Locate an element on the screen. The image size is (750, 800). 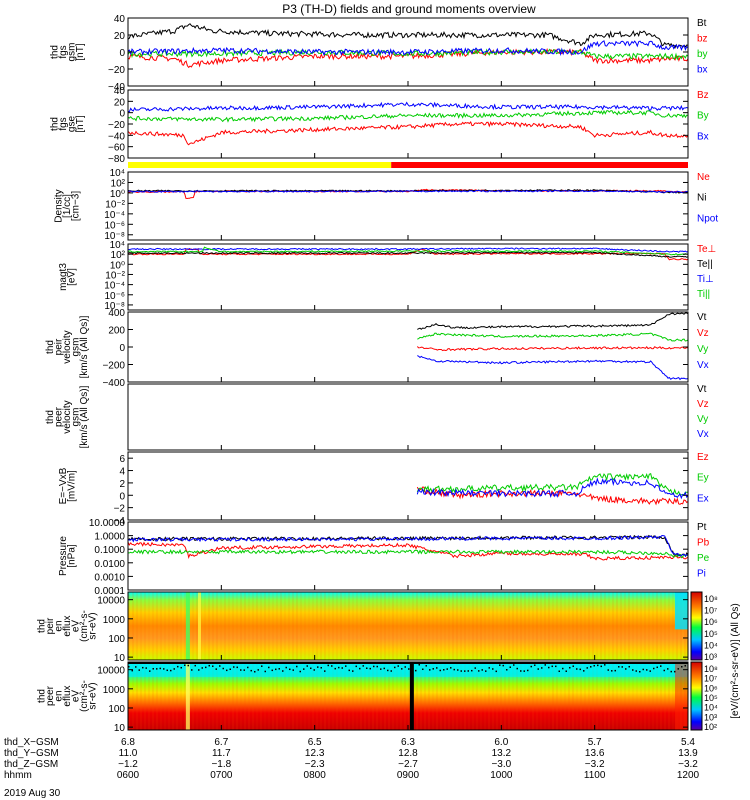
y-tick-label: 1000 is located at coordinates (114, 690).